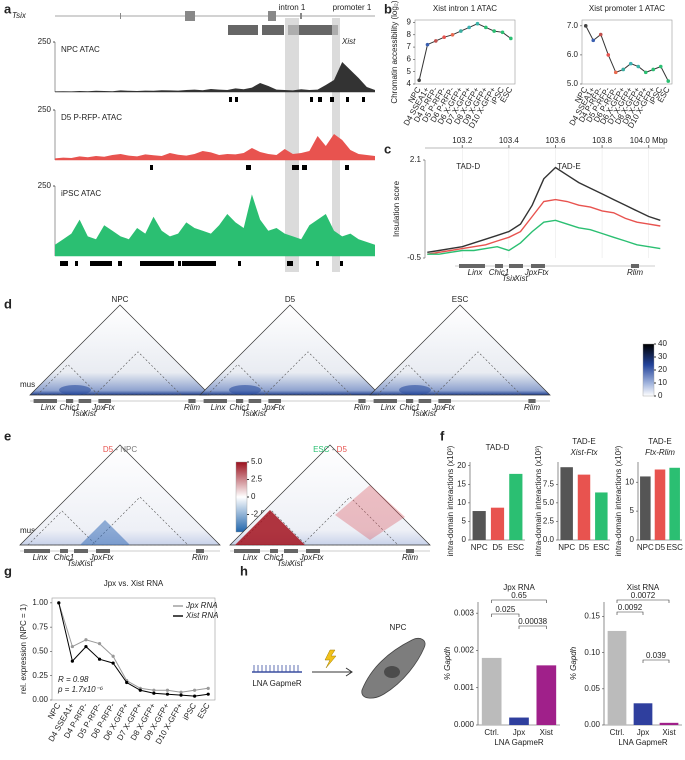 The image size is (685, 760). I want to click on panel-label: b, so click(388, 8).